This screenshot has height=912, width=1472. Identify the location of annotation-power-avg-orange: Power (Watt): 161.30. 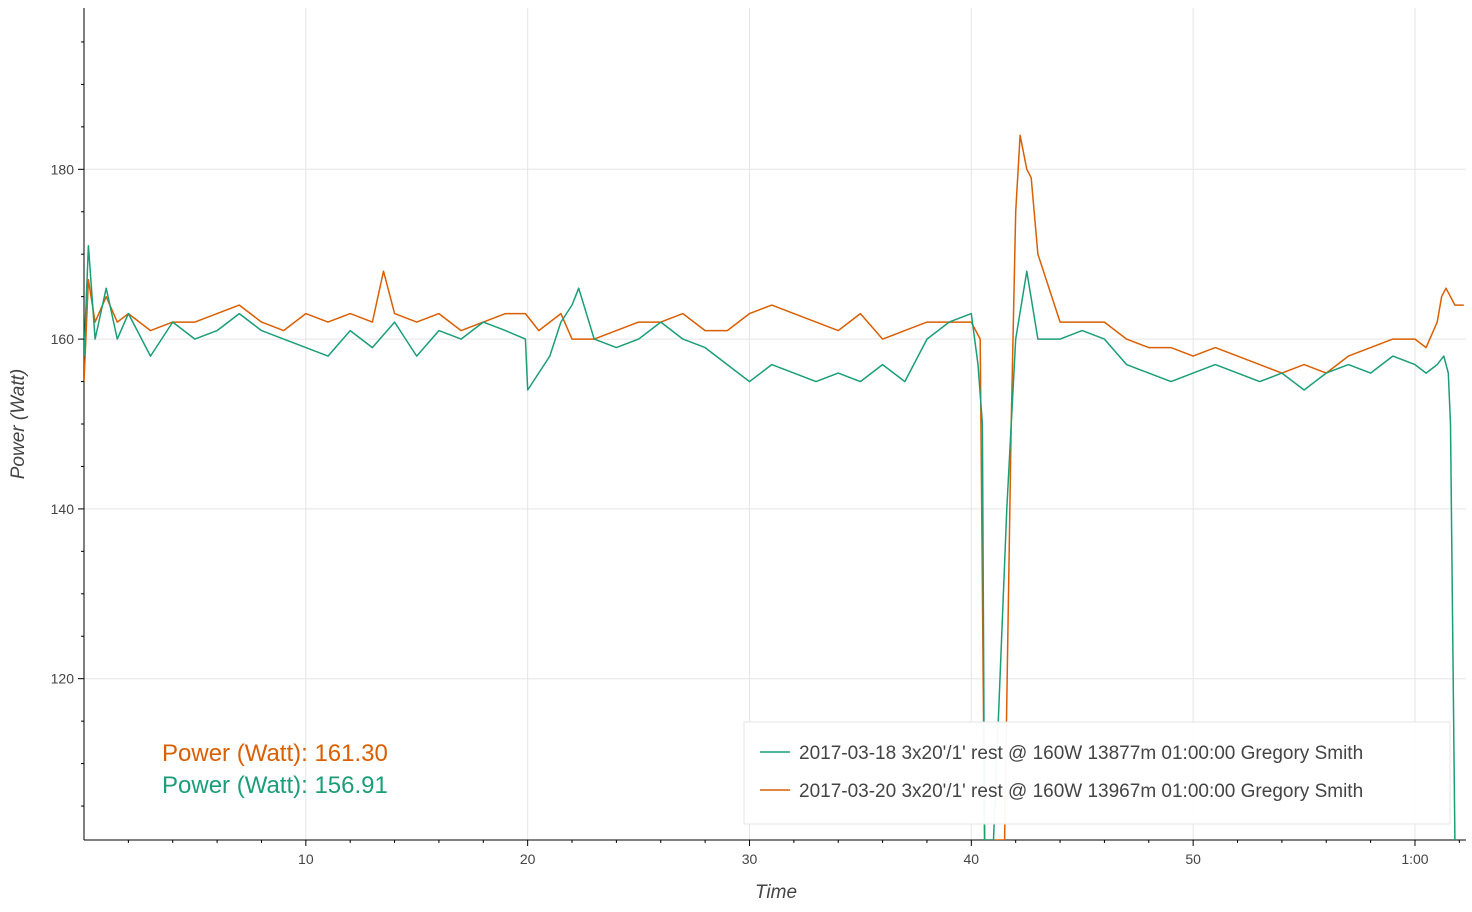
(275, 753).